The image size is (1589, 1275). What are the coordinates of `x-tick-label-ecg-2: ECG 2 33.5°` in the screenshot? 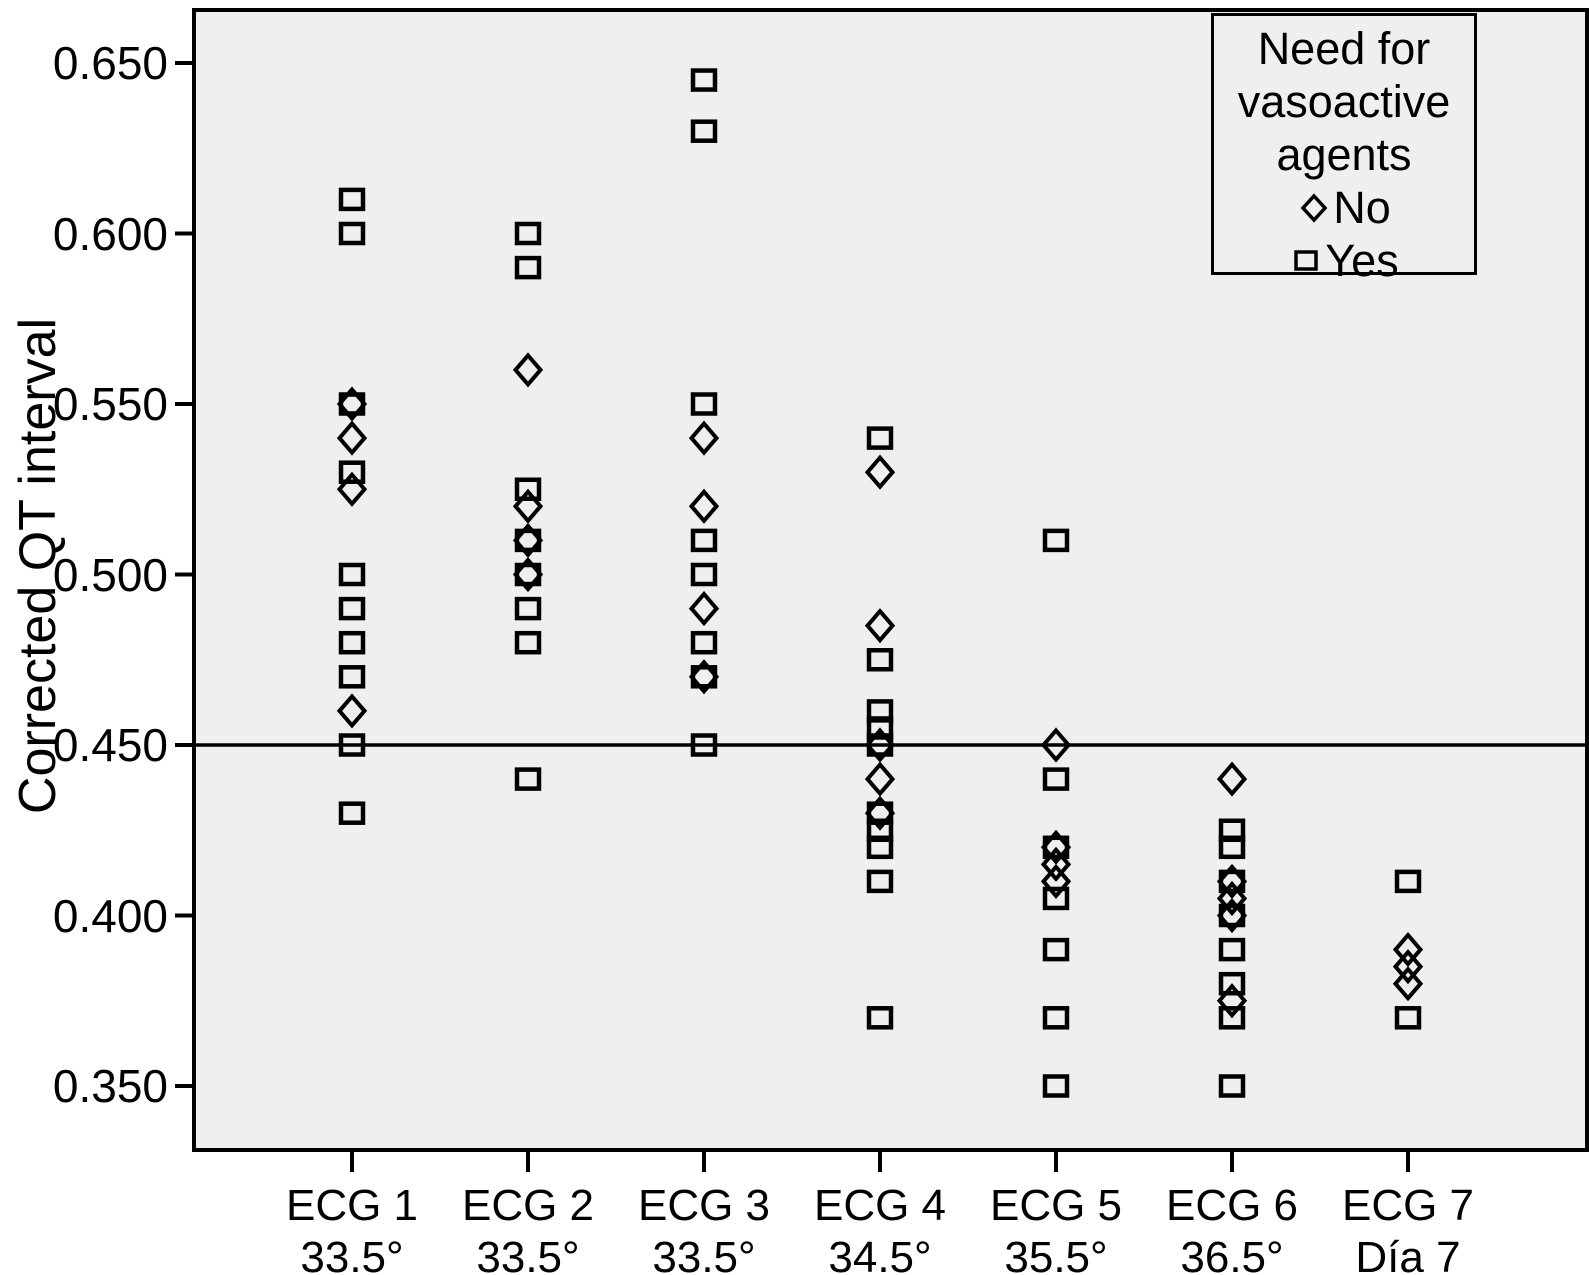 It's located at (528, 1227).